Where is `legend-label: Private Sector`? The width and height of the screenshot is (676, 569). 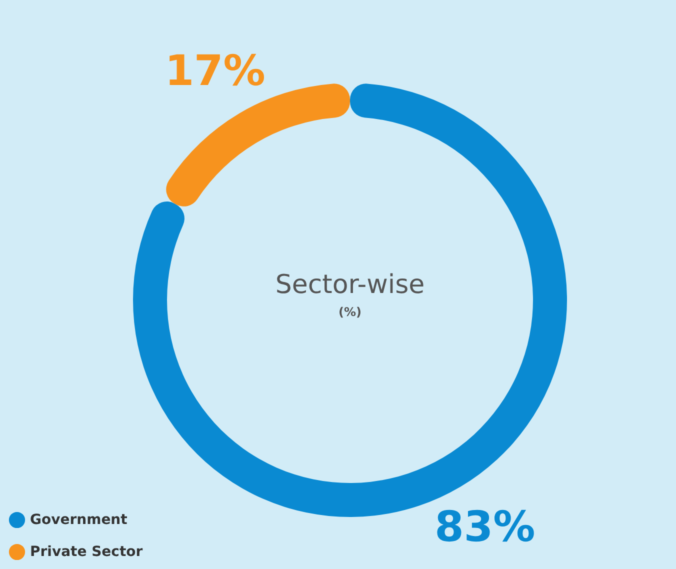
legend-label: Private Sector is located at coordinates (86, 552).